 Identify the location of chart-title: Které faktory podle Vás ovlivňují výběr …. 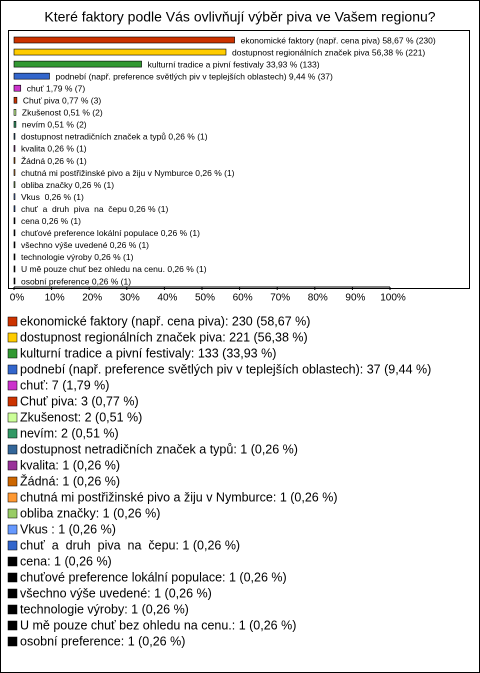
(239, 17).